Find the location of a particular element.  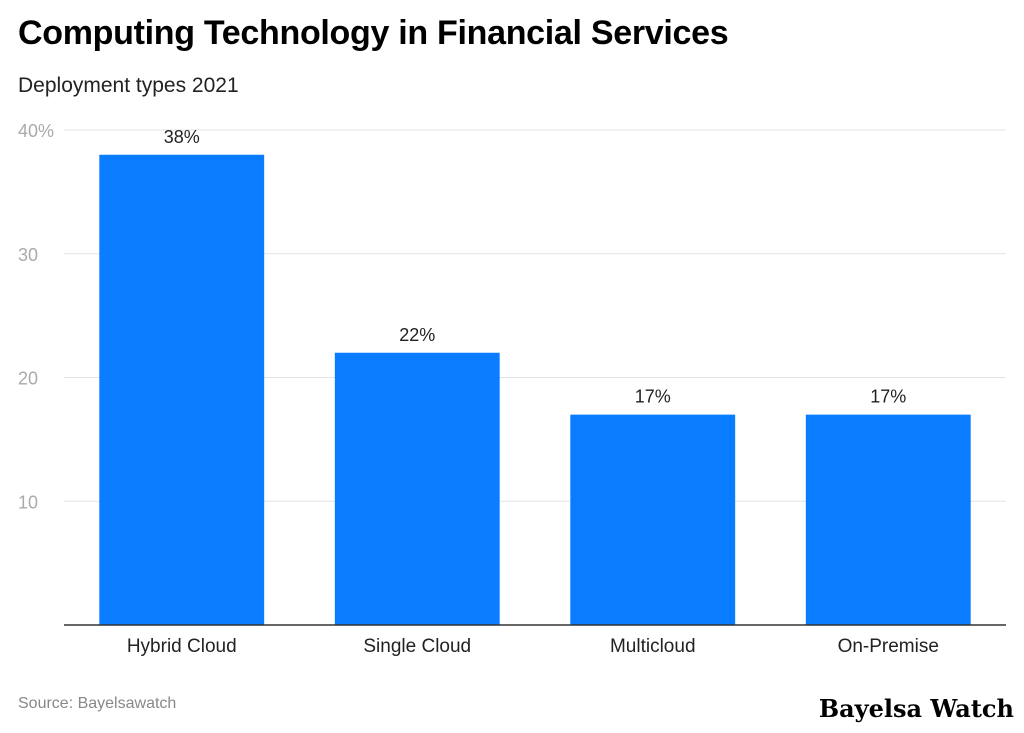

source-note: Source: Bayelsawatch is located at coordinates (97, 703).